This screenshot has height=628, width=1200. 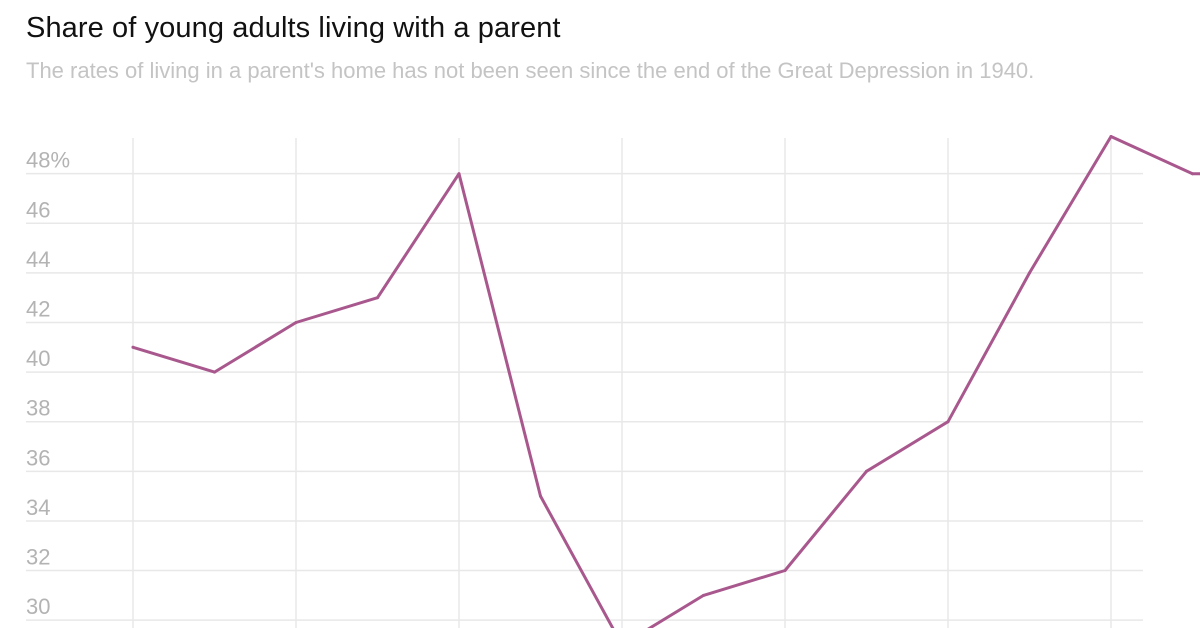 I want to click on y-tick-label: 36, so click(x=38, y=457).